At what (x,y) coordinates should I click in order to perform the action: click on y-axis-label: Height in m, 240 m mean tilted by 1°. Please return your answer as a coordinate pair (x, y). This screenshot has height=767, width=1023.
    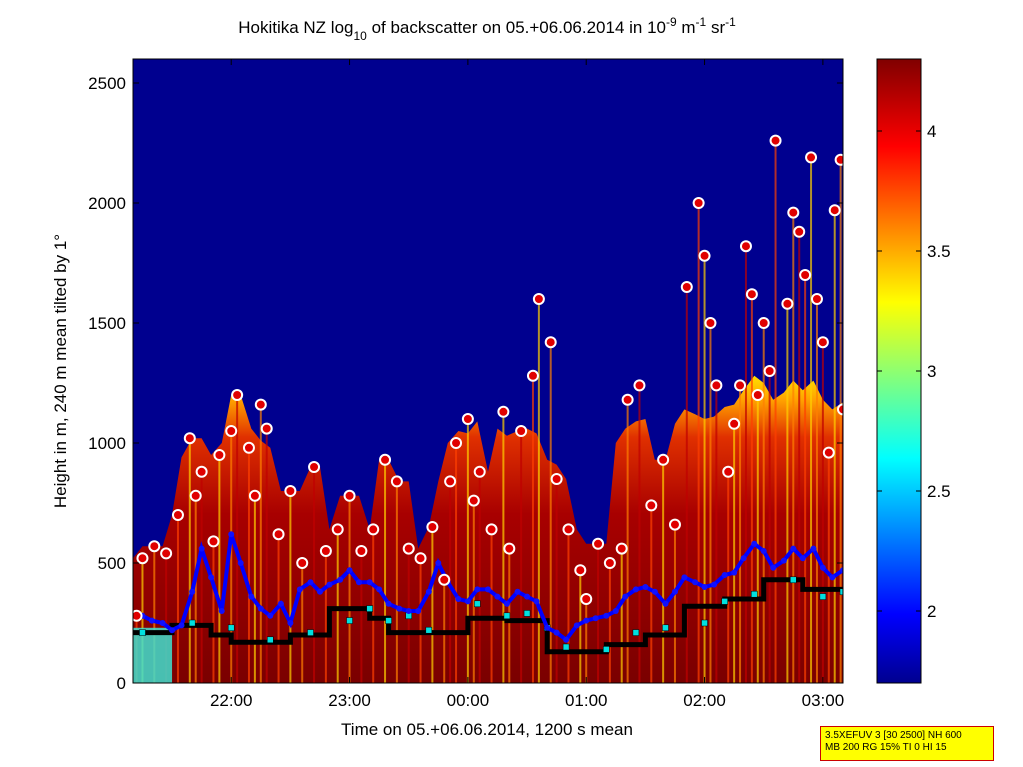
    Looking at the image, I should click on (60, 371).